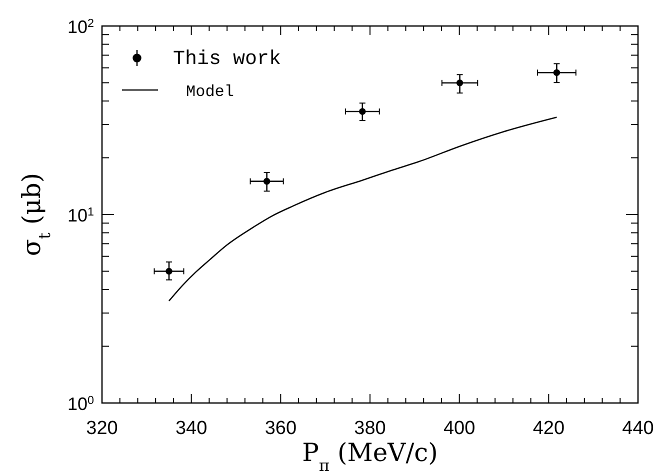  Describe the element at coordinates (370, 456) in the screenshot. I see `x-axis-title: P$_{π}$ (MeV/c)` at that location.